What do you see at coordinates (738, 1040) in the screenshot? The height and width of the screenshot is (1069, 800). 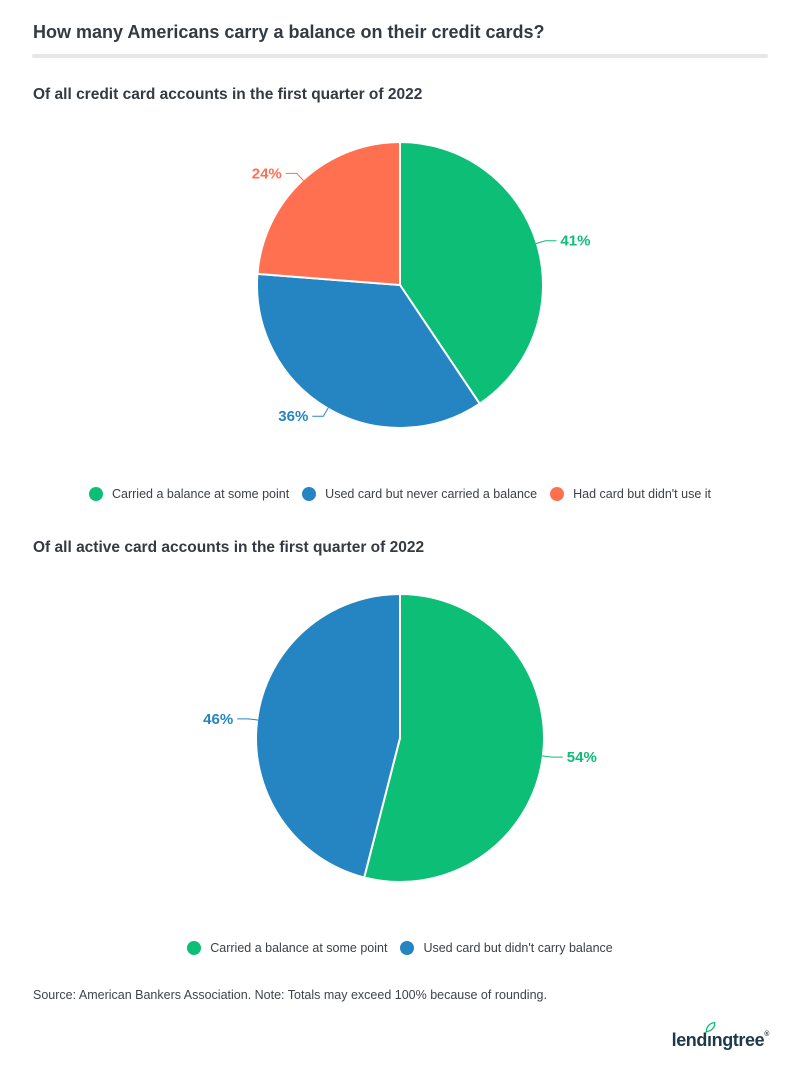 I see `logo-text-post: ngtree` at bounding box center [738, 1040].